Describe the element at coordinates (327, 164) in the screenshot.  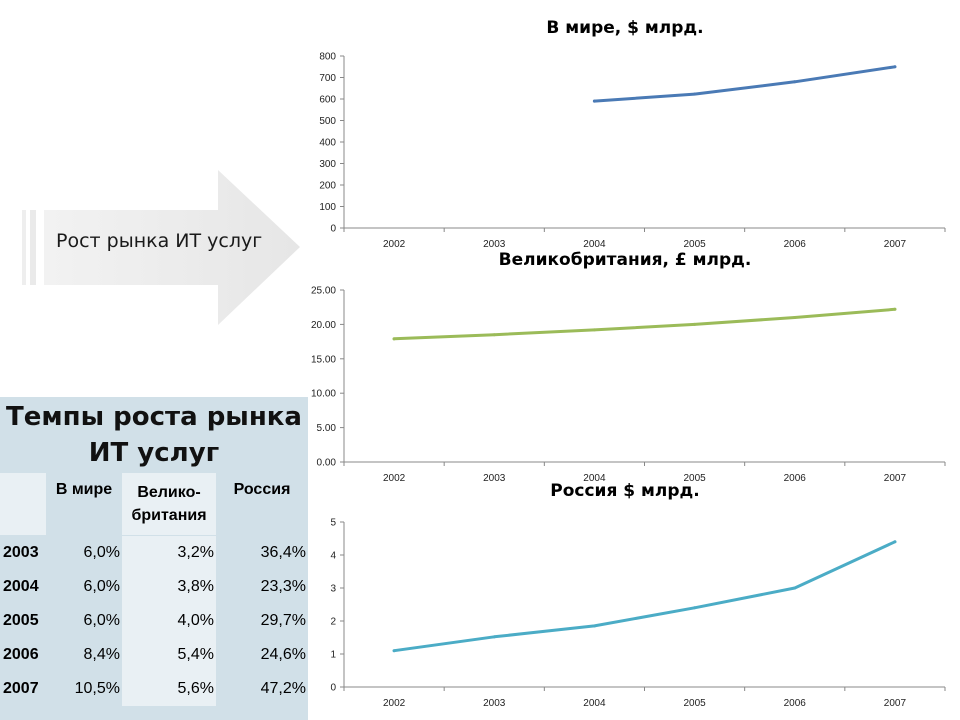
I see `y-tick-label: 300` at that location.